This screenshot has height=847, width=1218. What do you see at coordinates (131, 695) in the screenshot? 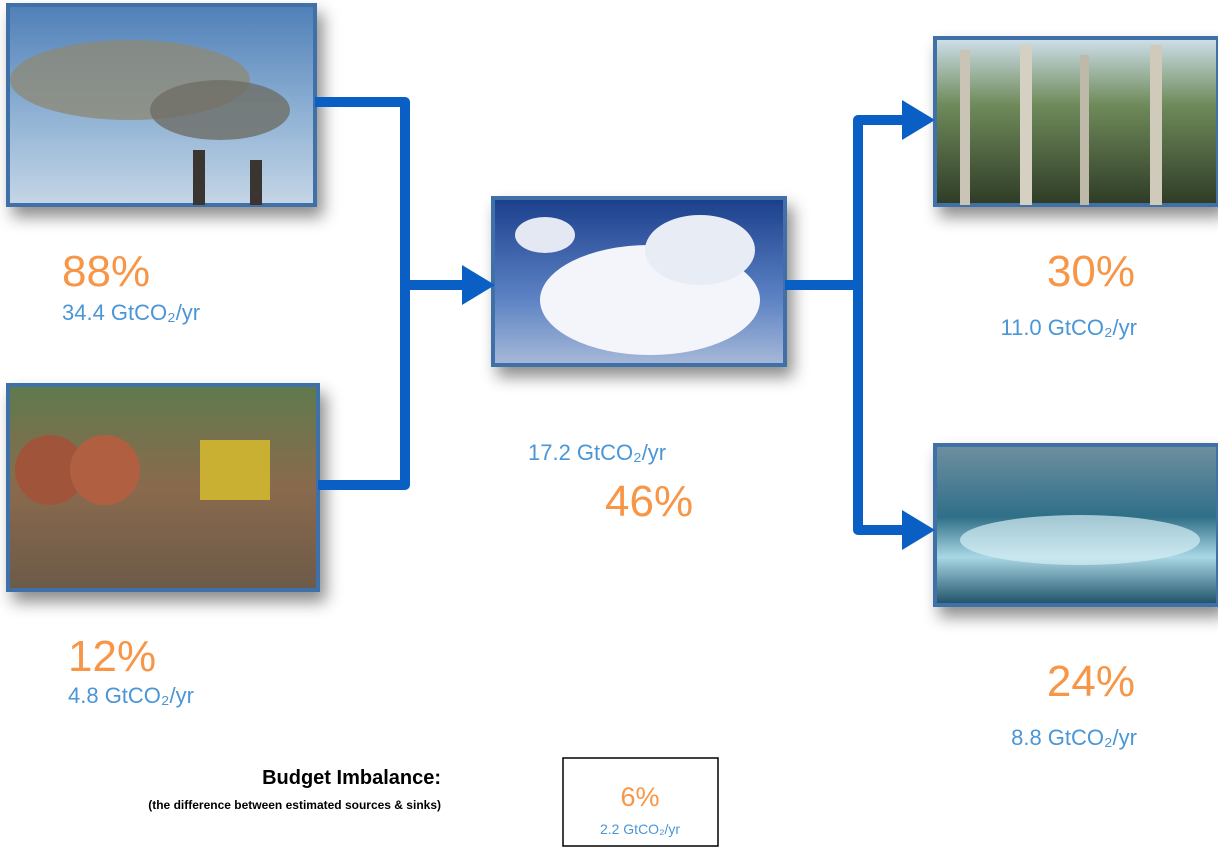
I see `source-amount: 4.8 GtCO₂/yr` at bounding box center [131, 695].